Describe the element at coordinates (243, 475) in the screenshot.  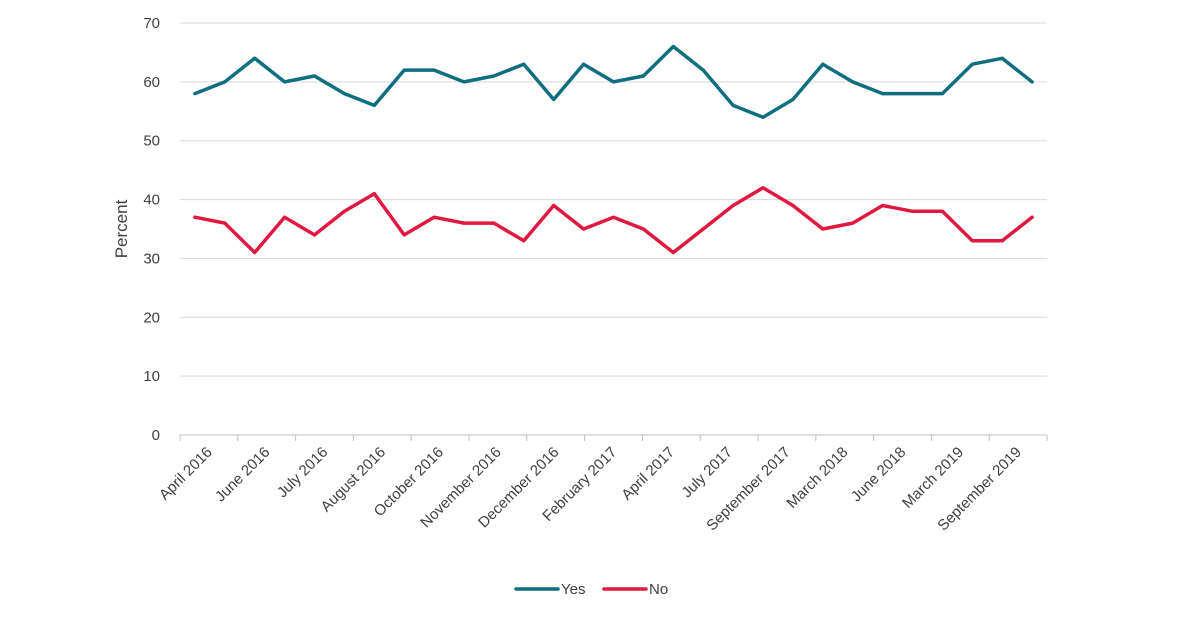
I see `x-tick-label: June 2016` at that location.